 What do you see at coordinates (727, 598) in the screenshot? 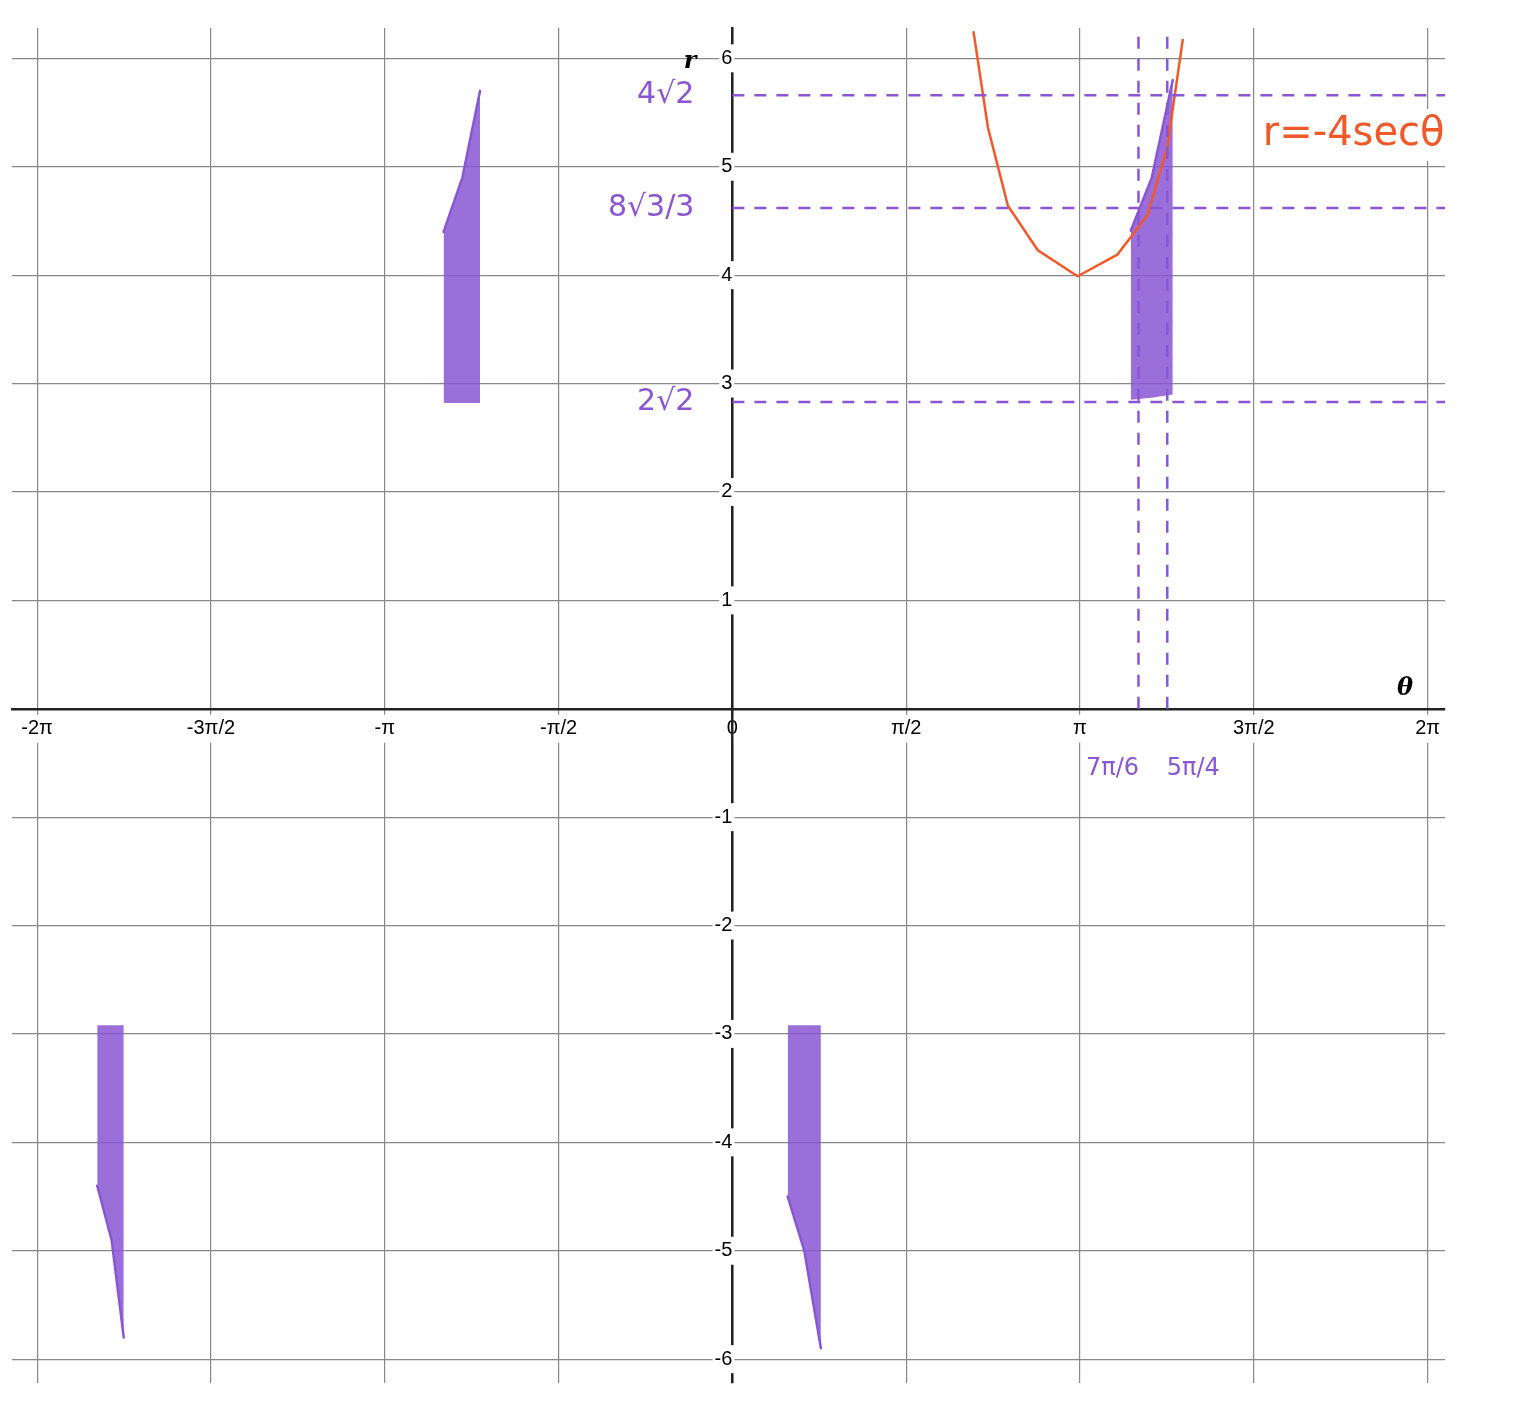
I see `y-tick-label: 1` at bounding box center [727, 598].